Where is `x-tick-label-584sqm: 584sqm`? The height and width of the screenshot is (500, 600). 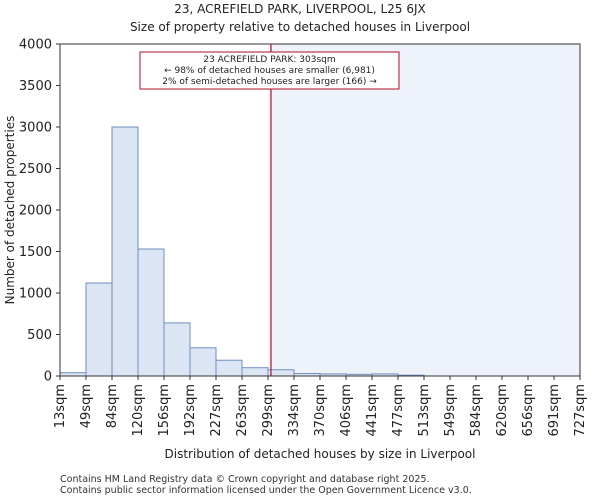
x-tick-label-584sqm: 584sqm is located at coordinates (476, 410).